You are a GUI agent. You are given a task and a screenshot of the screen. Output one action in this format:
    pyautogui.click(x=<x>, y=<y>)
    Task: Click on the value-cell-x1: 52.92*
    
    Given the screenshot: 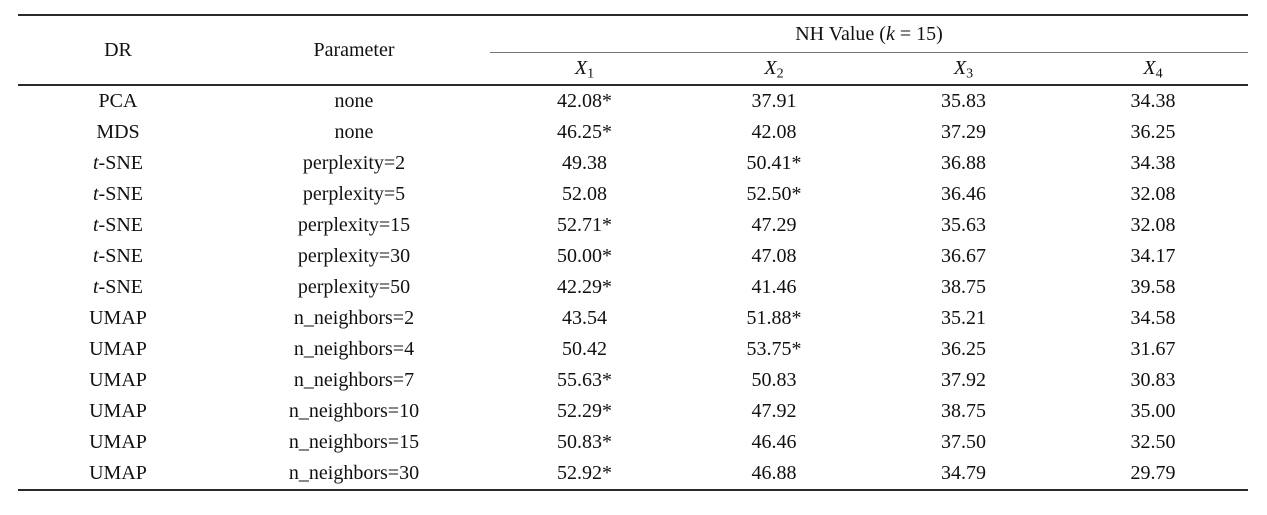 What is the action you would take?
    pyautogui.click(x=584, y=473)
    